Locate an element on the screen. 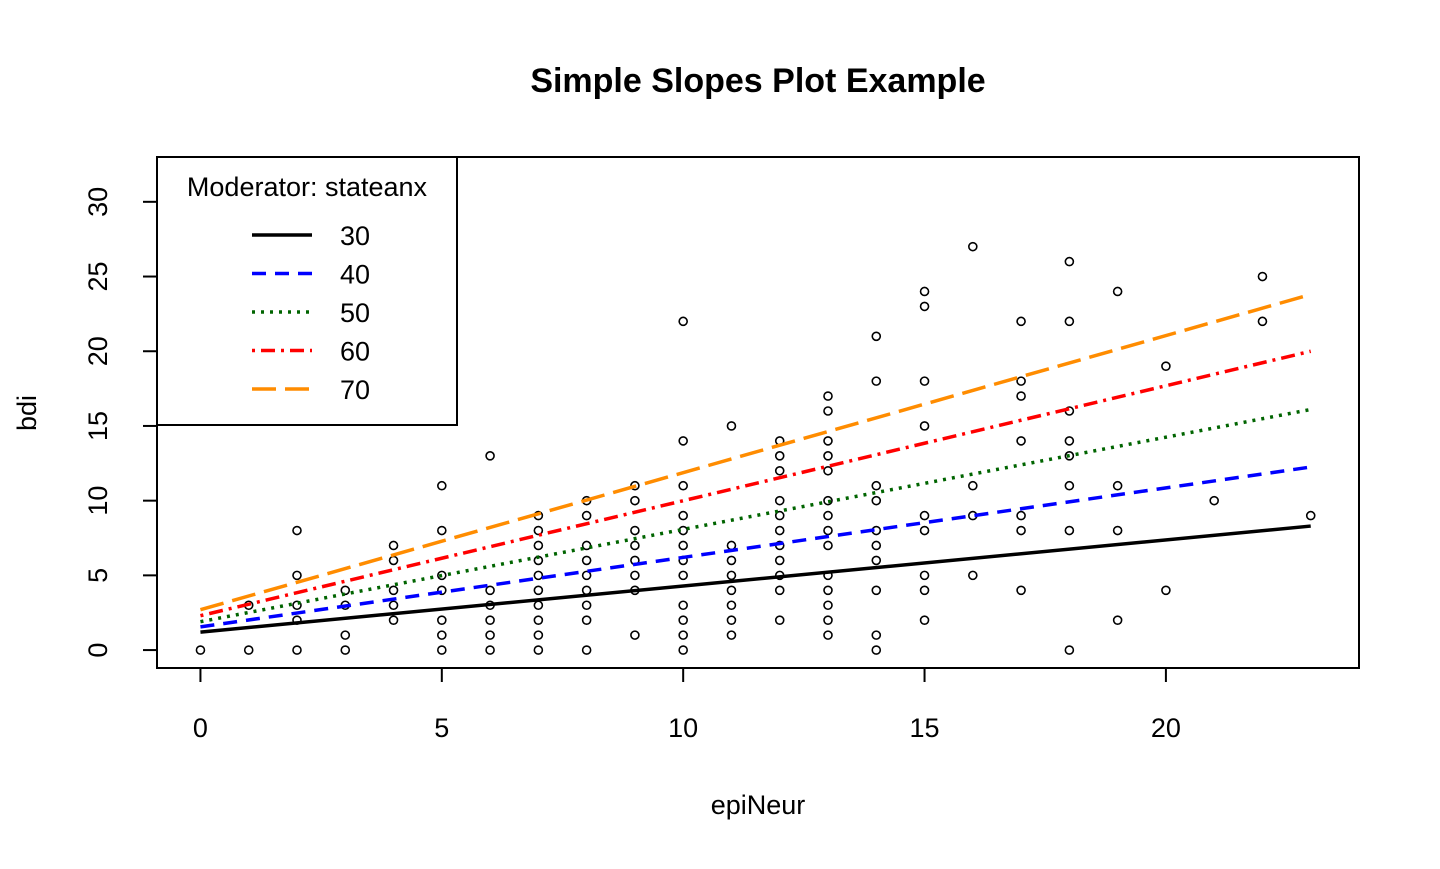 Image resolution: width=1440 pixels, height=869 pixels. legend: Moderator: stateanx 30 40 50 60 70 is located at coordinates (307, 291).